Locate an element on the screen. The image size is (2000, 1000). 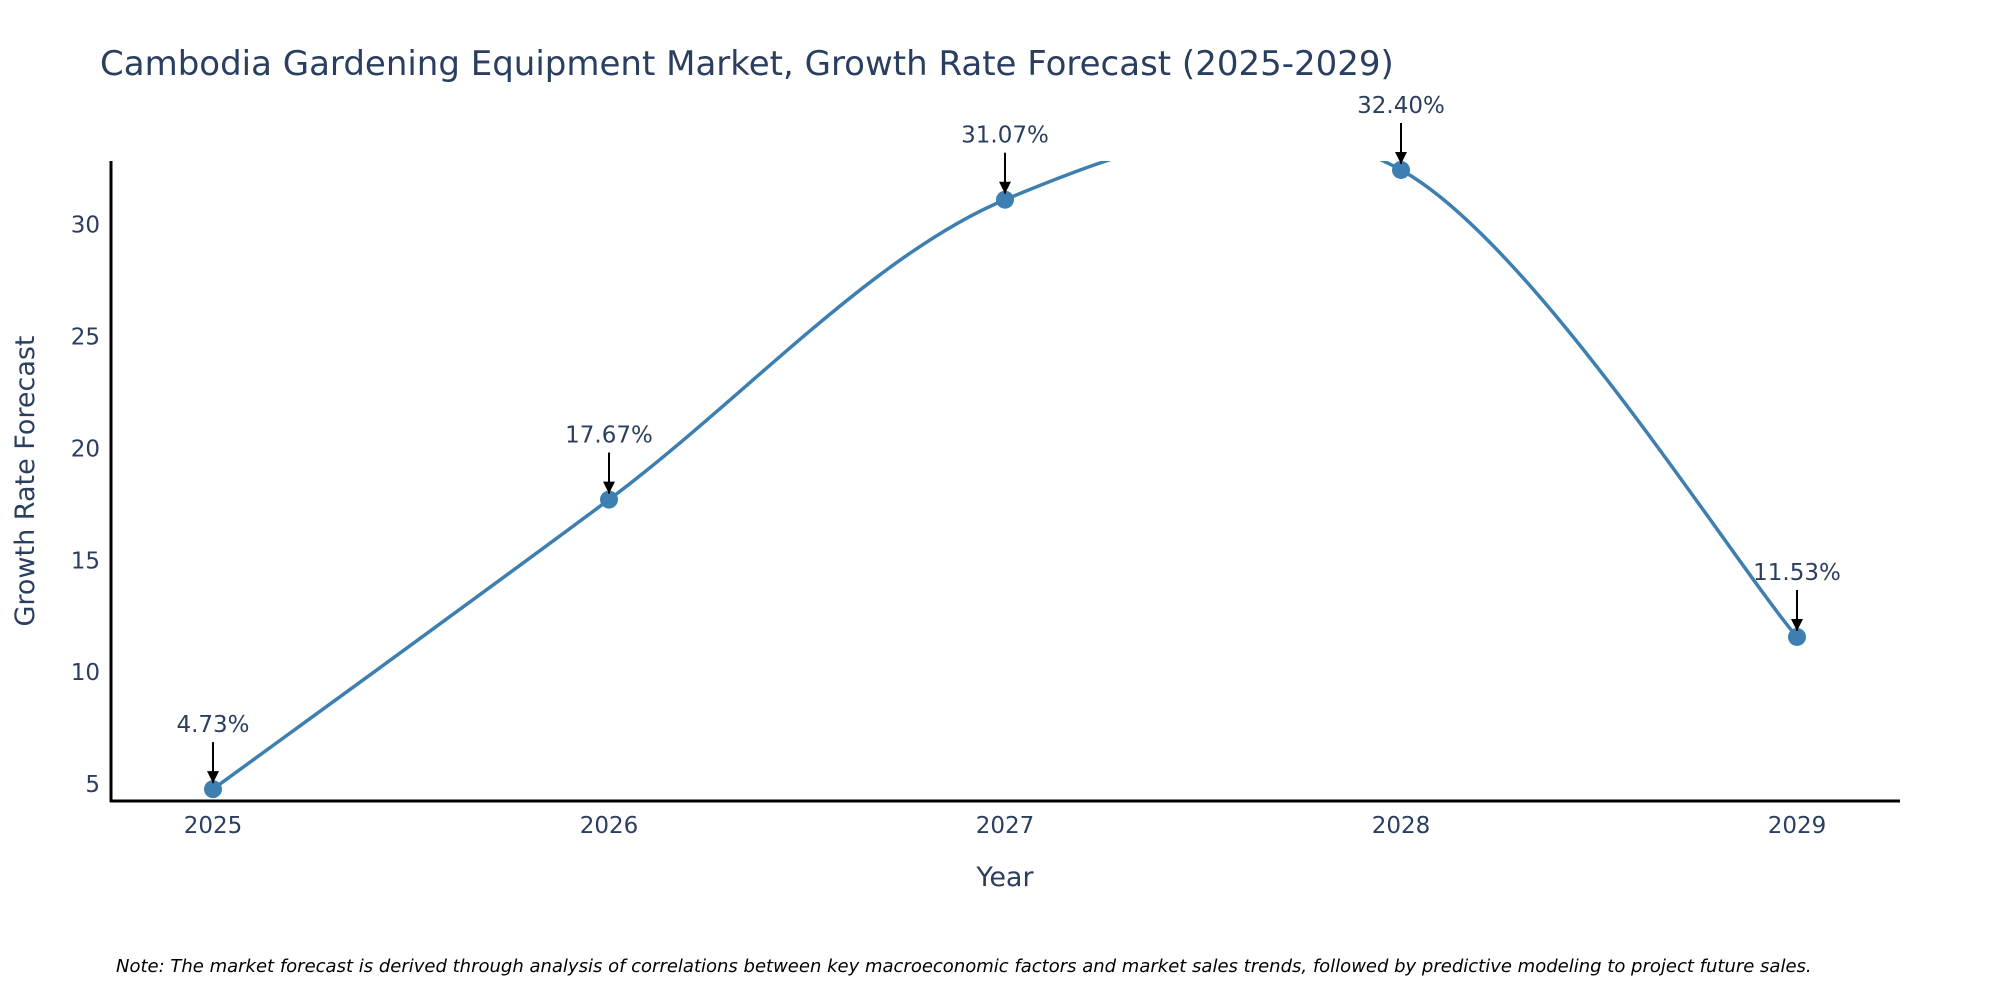
data-label: 32.40% is located at coordinates (1401, 106).